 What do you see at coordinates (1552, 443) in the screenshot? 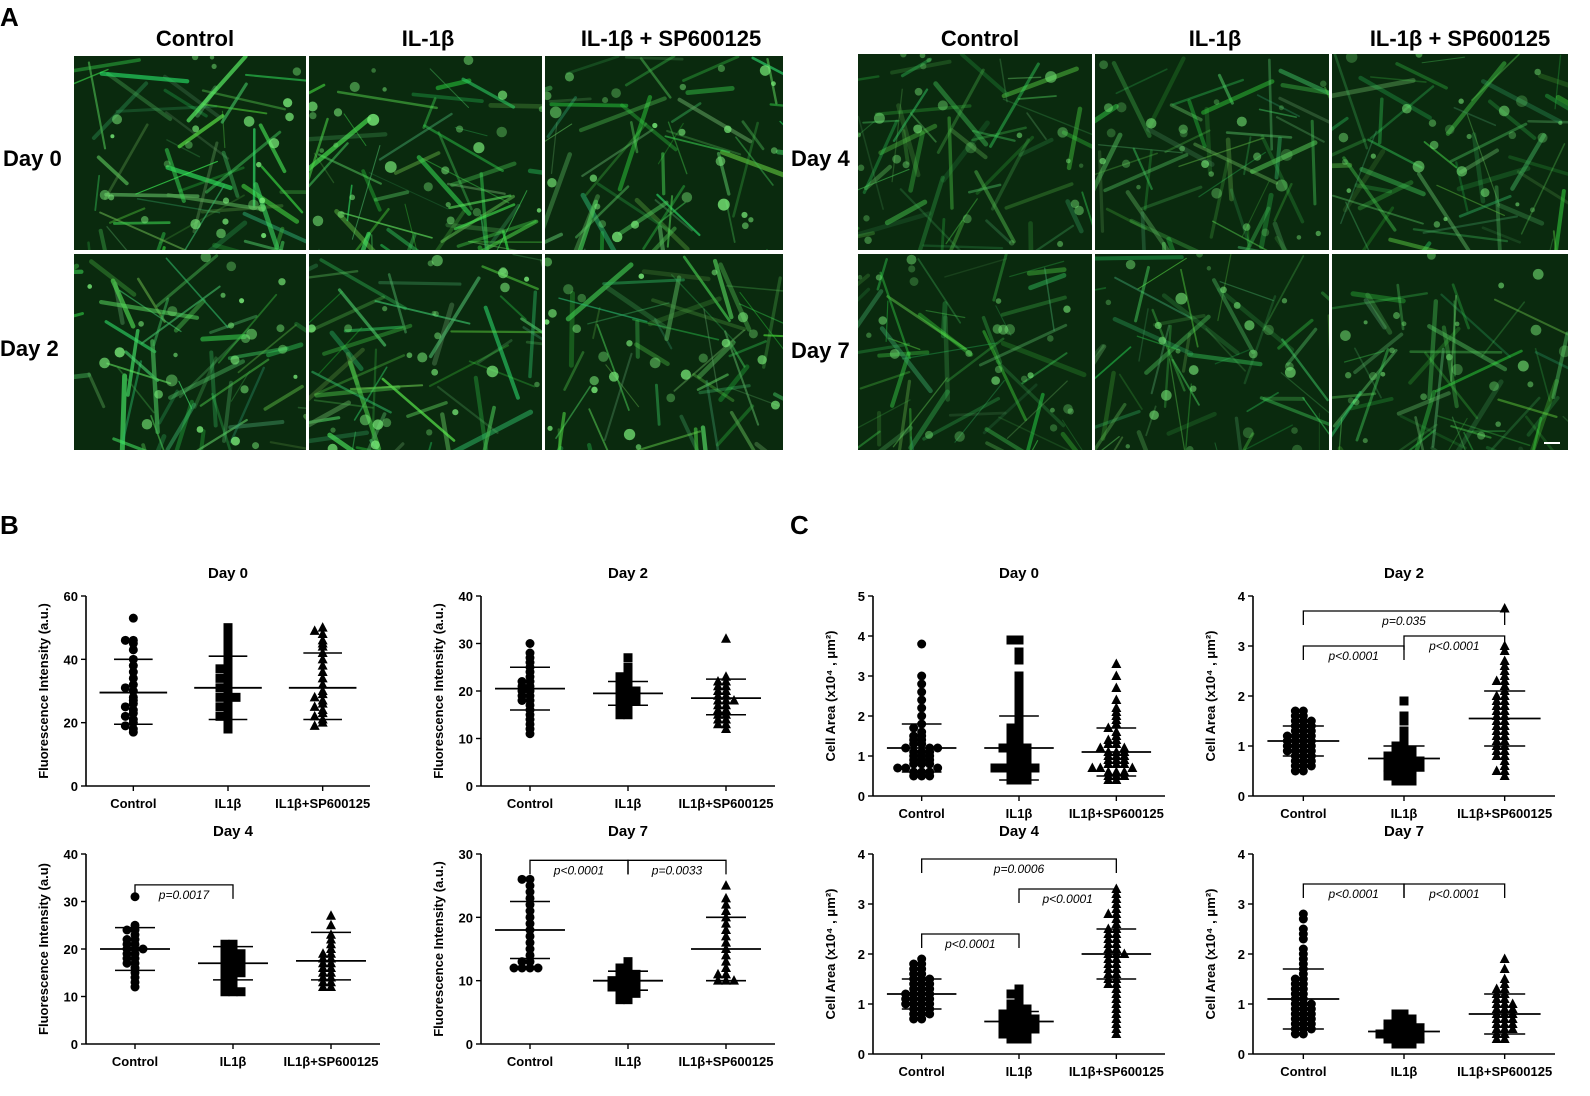
I see `scale-bar` at bounding box center [1552, 443].